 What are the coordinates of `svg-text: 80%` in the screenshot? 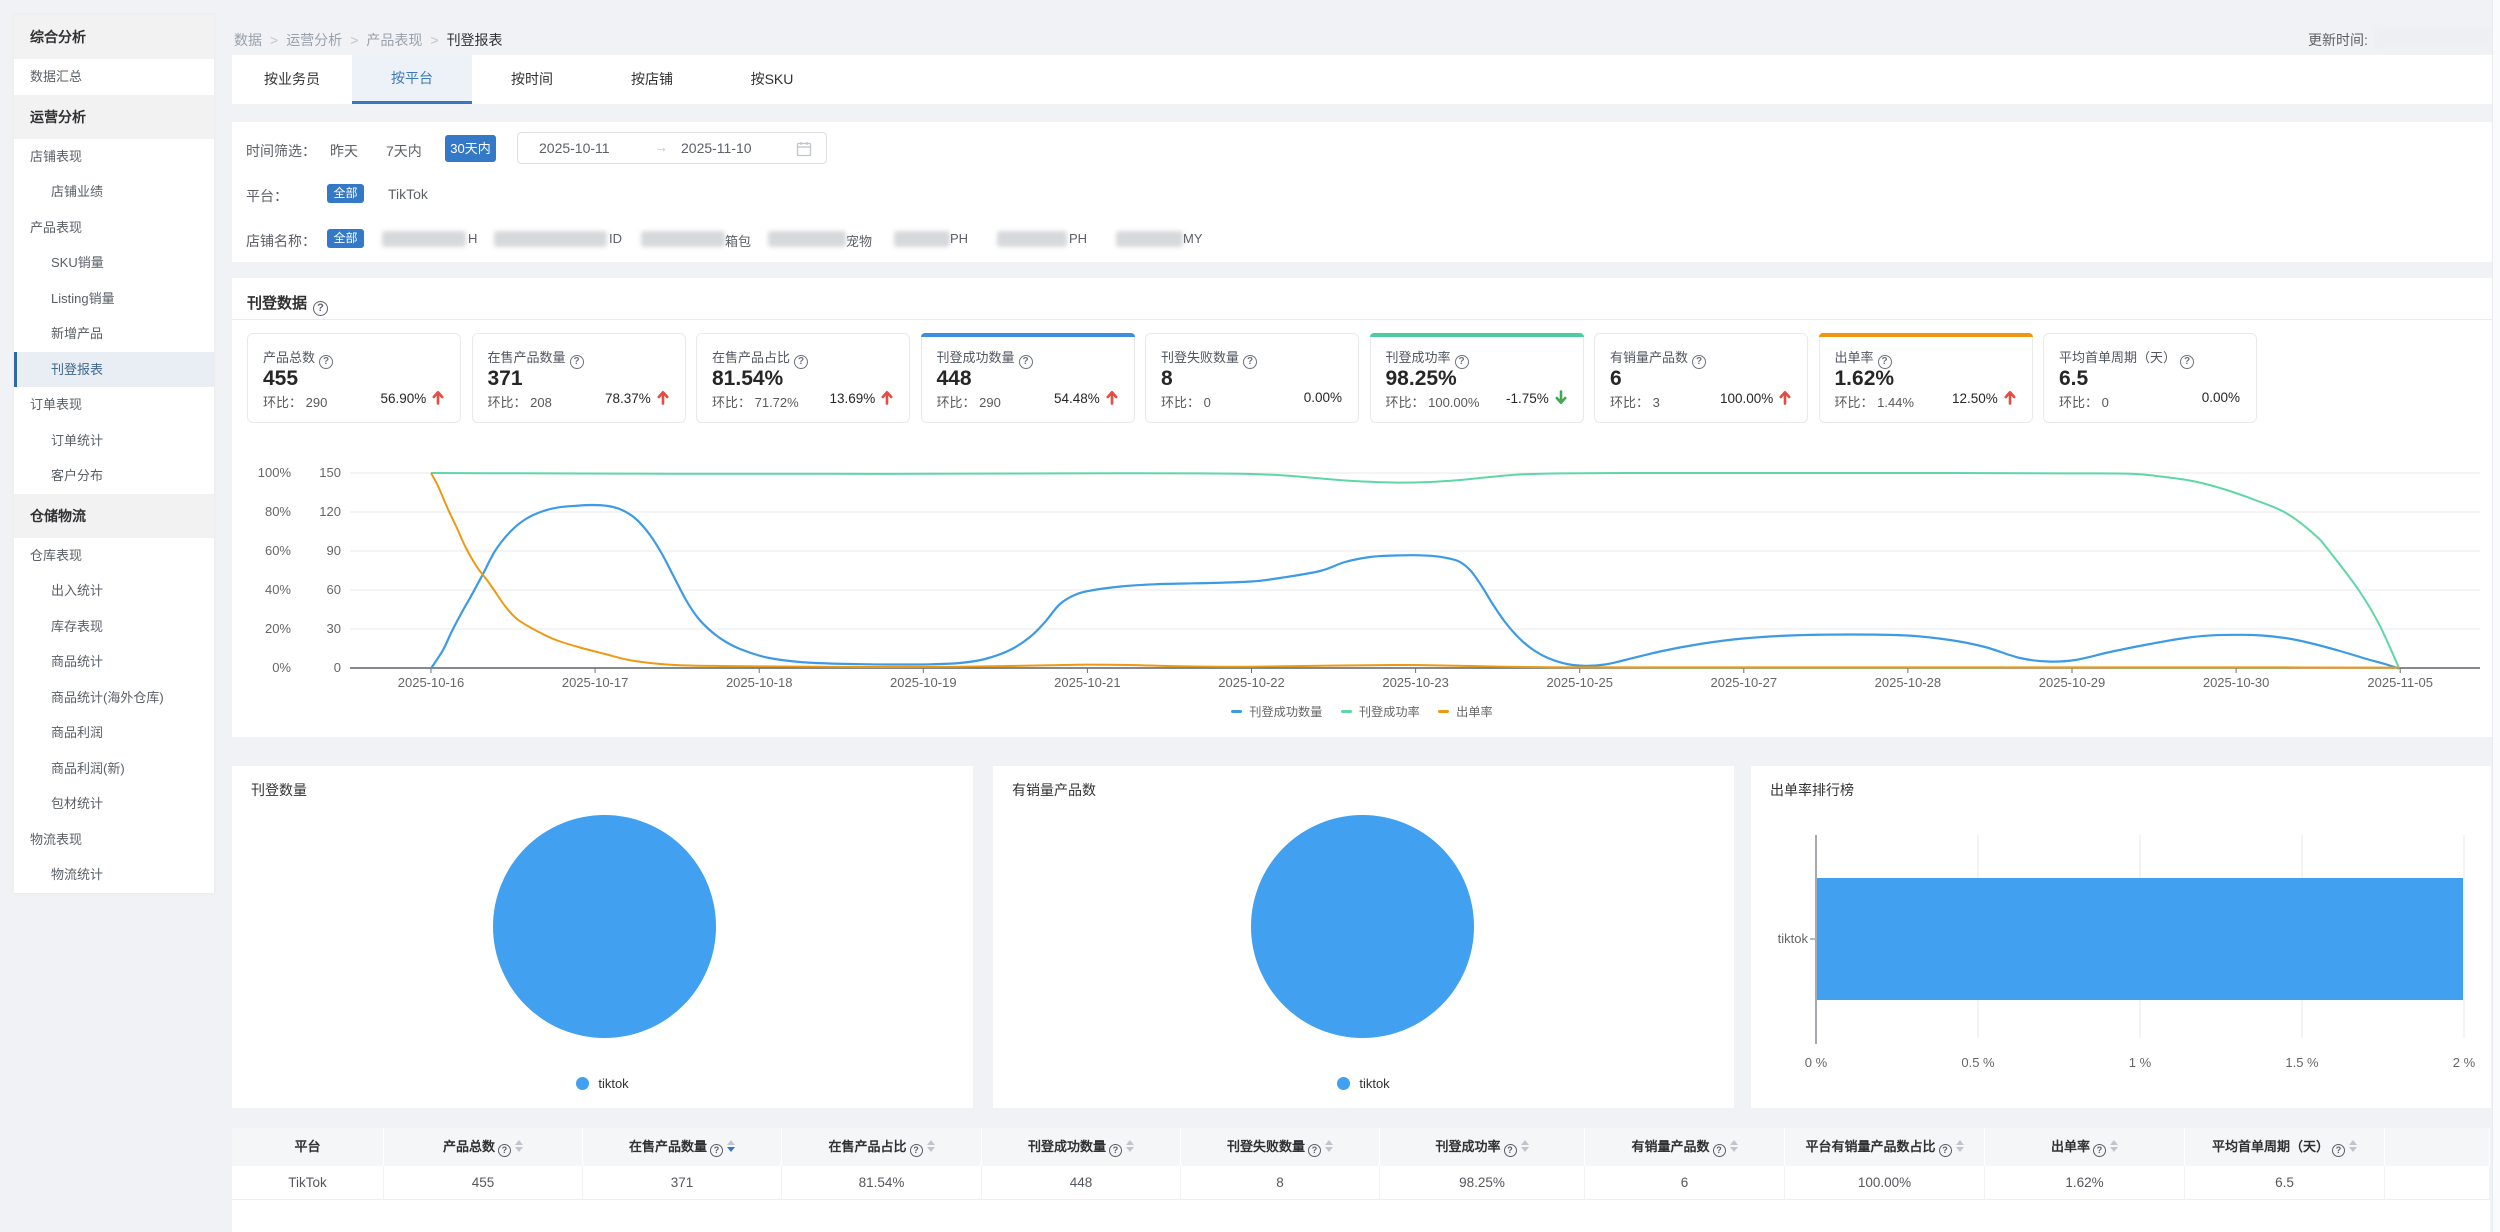 It's located at (278, 511).